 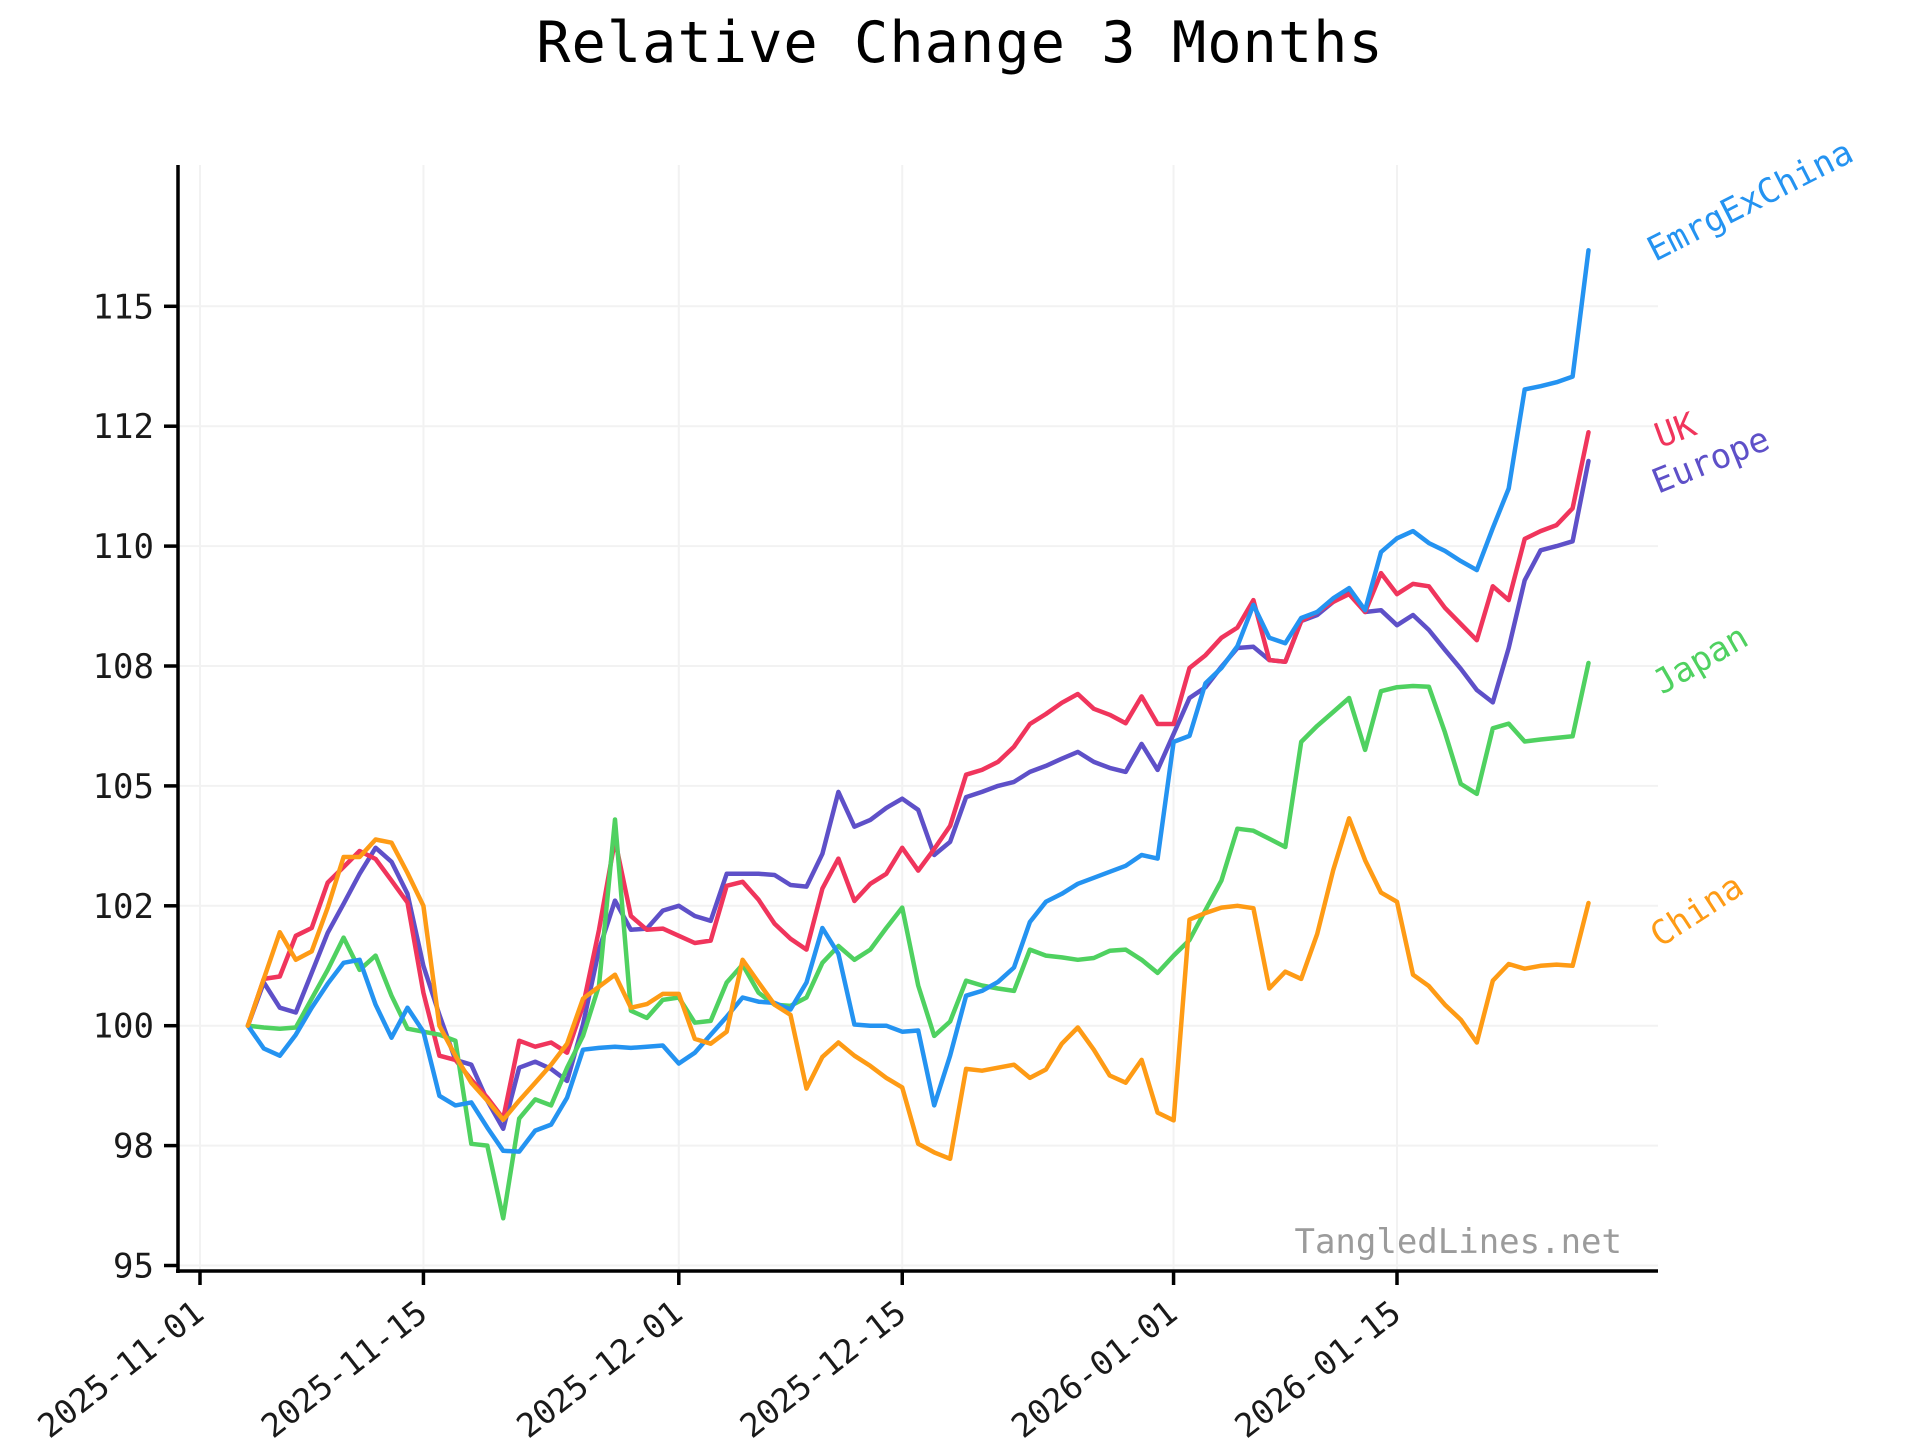 What do you see at coordinates (1750, 201) in the screenshot?
I see `series-label-emrgexchina: EmrgExChina` at bounding box center [1750, 201].